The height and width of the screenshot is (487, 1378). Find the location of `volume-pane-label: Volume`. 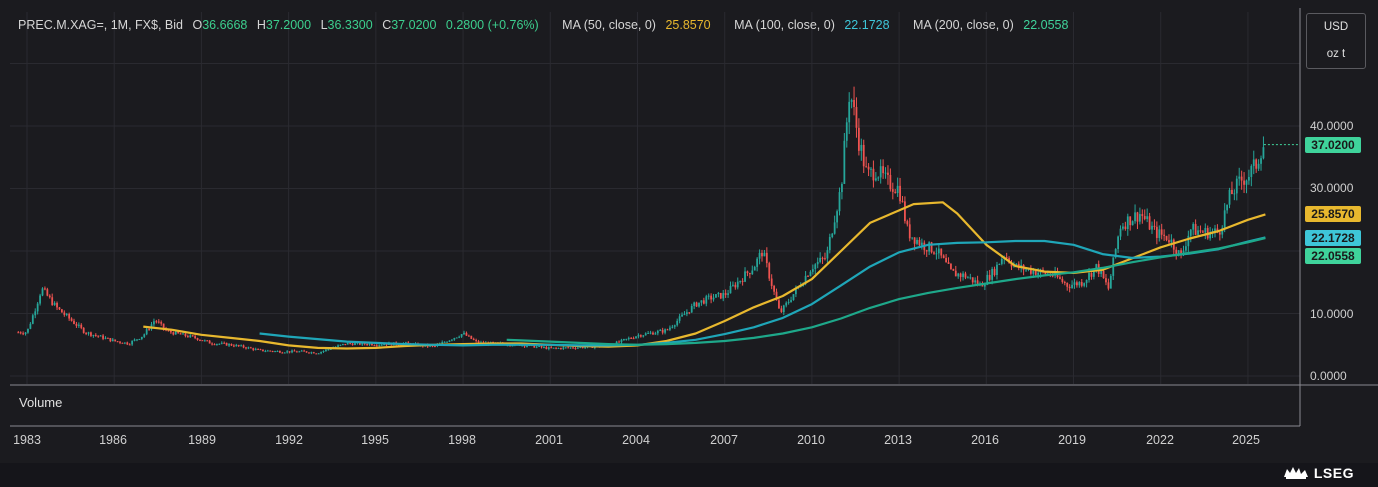

volume-pane-label: Volume is located at coordinates (41, 402).